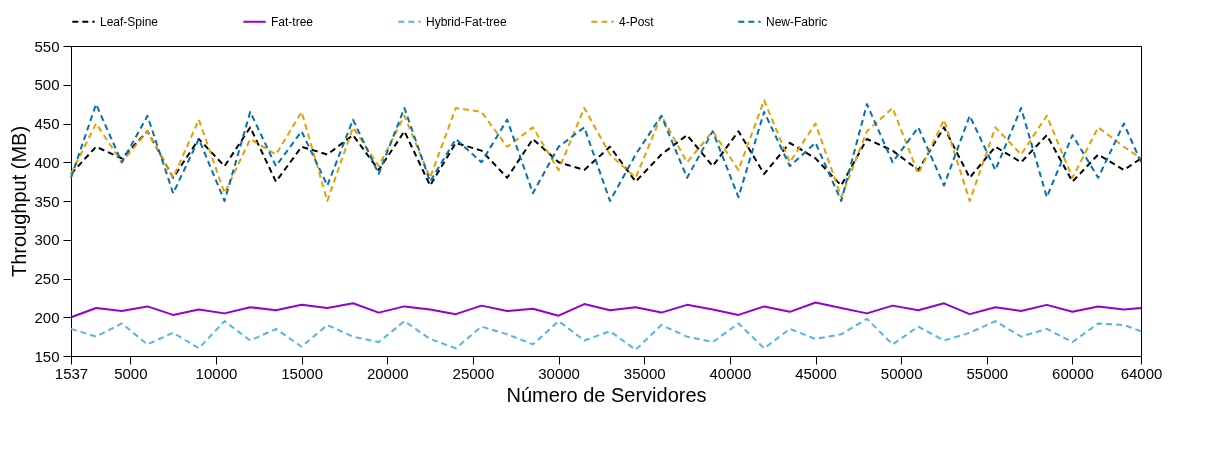 The height and width of the screenshot is (450, 1216). What do you see at coordinates (131, 373) in the screenshot?
I see `x-tick-label: 5000` at bounding box center [131, 373].